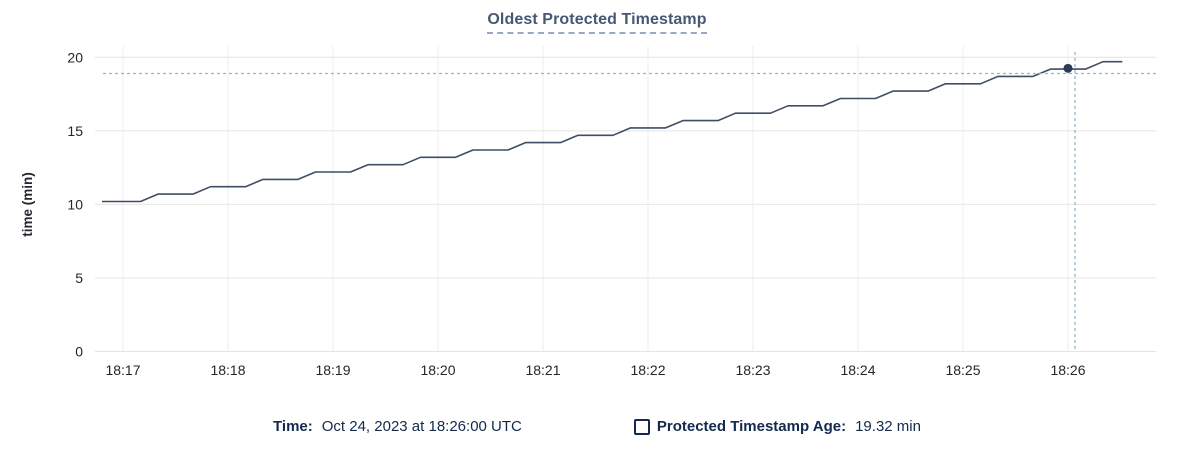  I want to click on hover-dot, so click(1068, 68).